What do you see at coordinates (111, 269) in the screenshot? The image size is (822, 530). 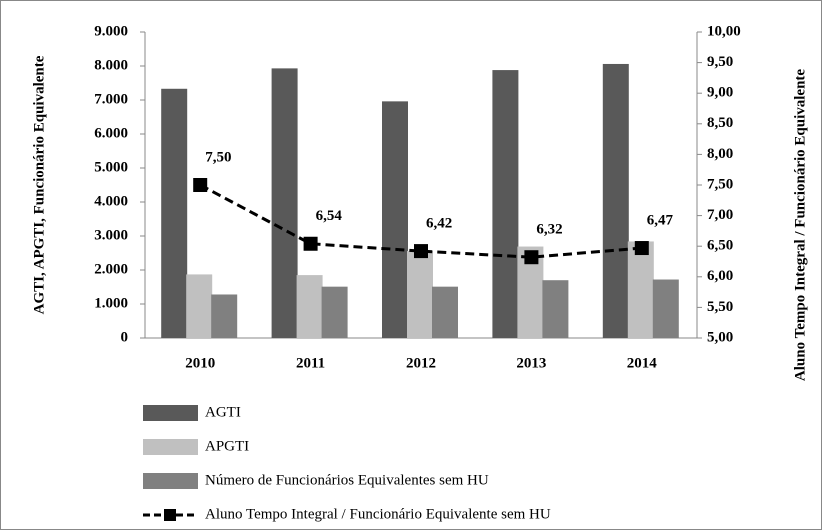 I see `y-tick-label: 2.000` at bounding box center [111, 269].